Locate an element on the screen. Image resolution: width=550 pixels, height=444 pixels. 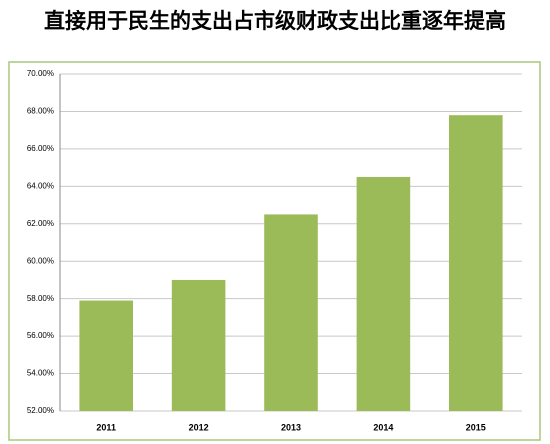
y-tick-label: 56.00% is located at coordinates (40, 335).